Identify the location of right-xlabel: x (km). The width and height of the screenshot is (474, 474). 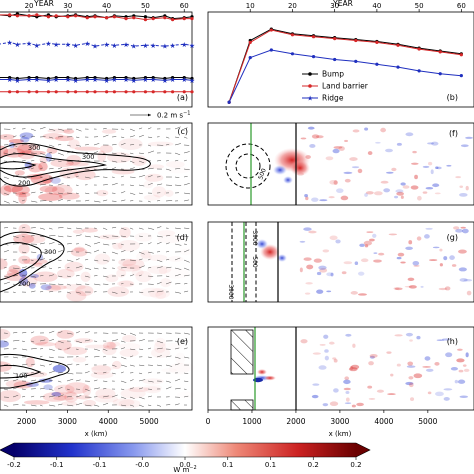
(340, 434).